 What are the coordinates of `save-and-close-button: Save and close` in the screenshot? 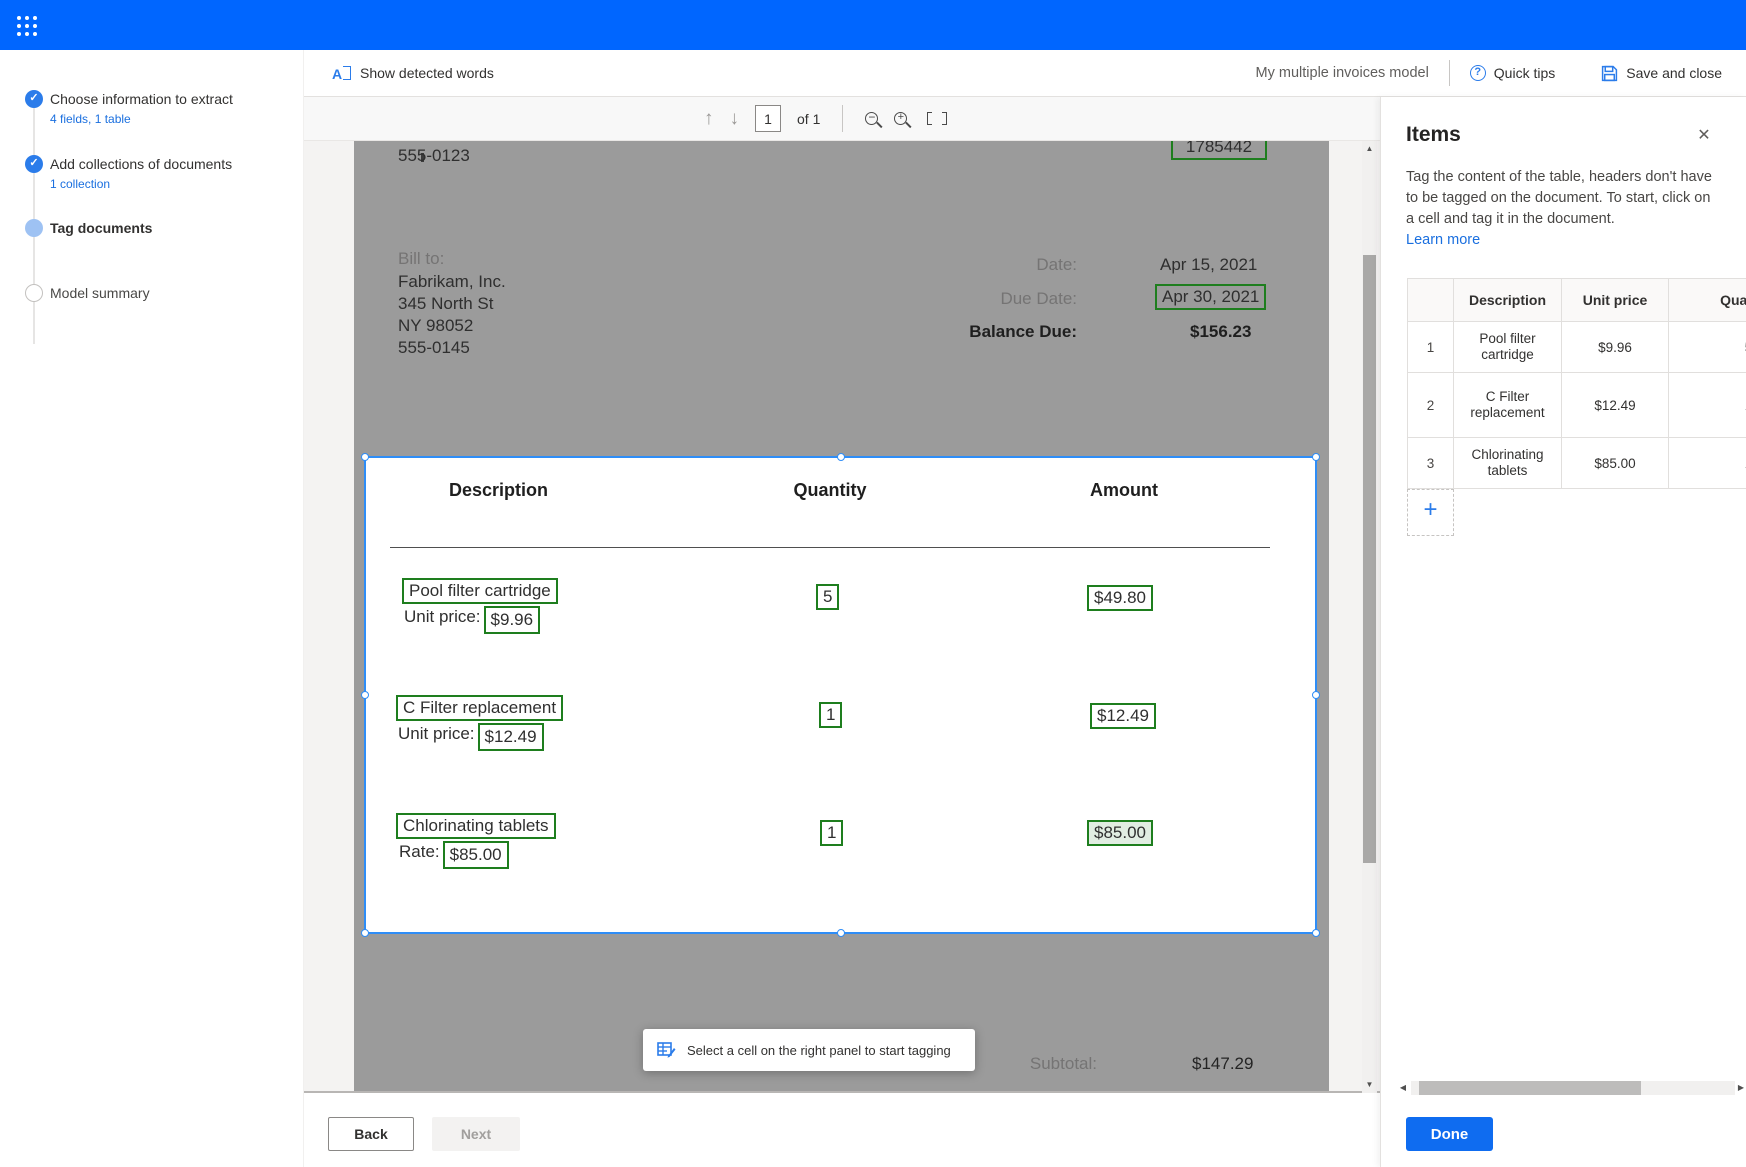 It's located at (1661, 73).